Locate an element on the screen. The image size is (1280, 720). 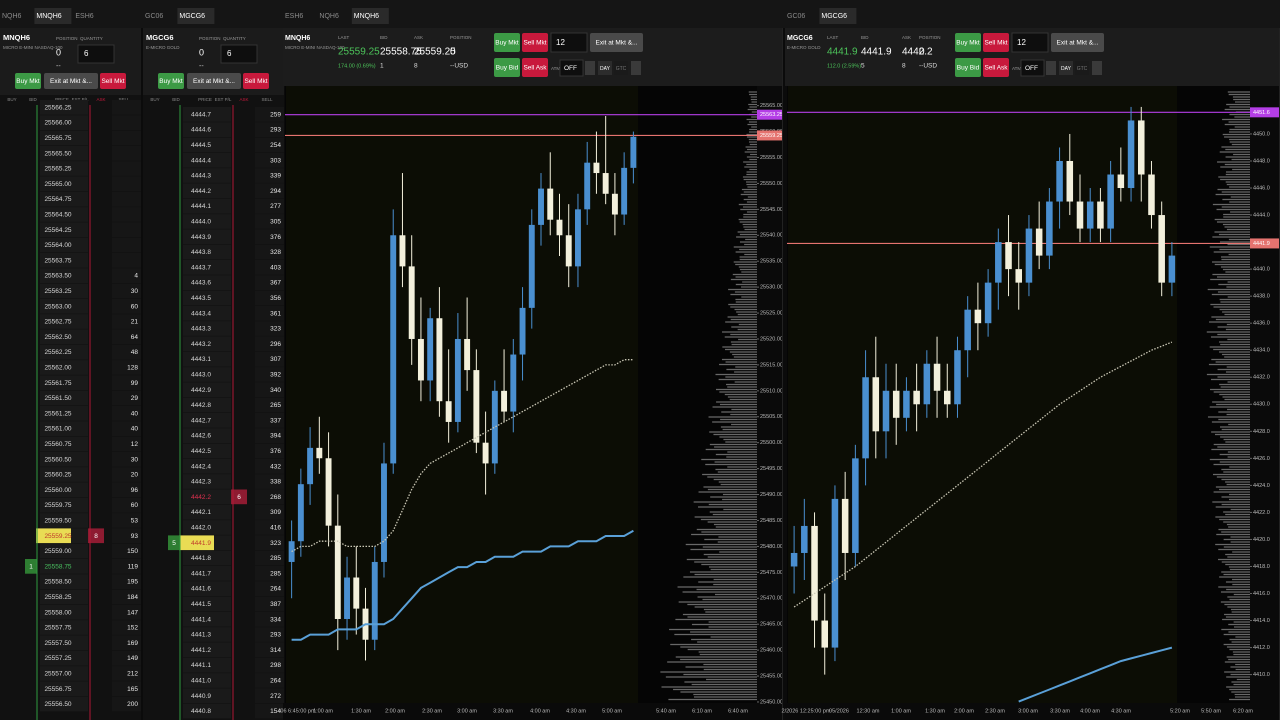
tab: MGCG6 is located at coordinates (834, 16).